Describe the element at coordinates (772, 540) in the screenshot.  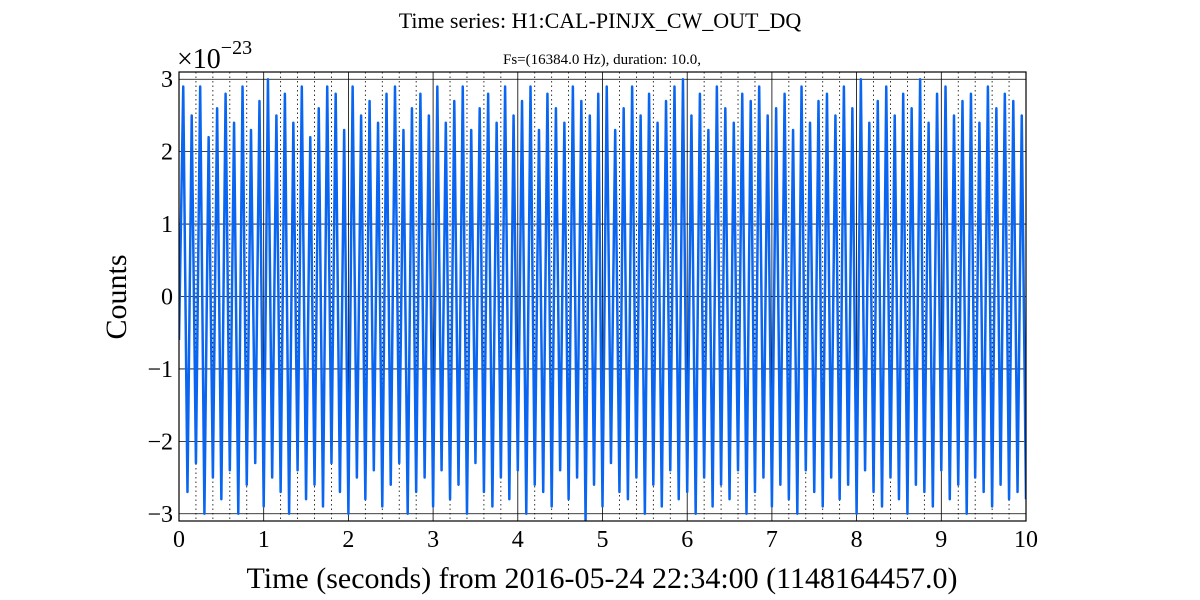
I see `x-tick-label: 7` at that location.